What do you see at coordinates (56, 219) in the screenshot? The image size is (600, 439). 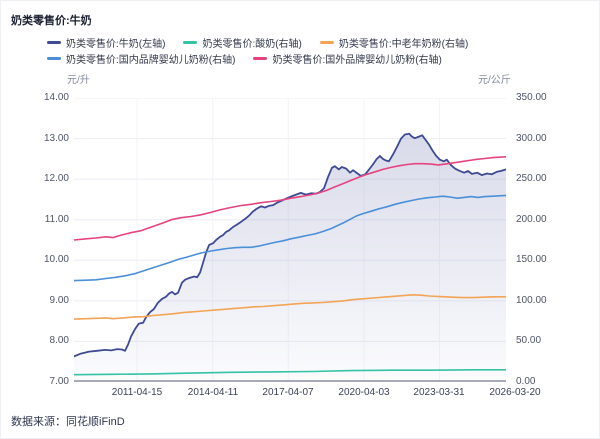 I see `left-axis-tick: 11.00` at bounding box center [56, 219].